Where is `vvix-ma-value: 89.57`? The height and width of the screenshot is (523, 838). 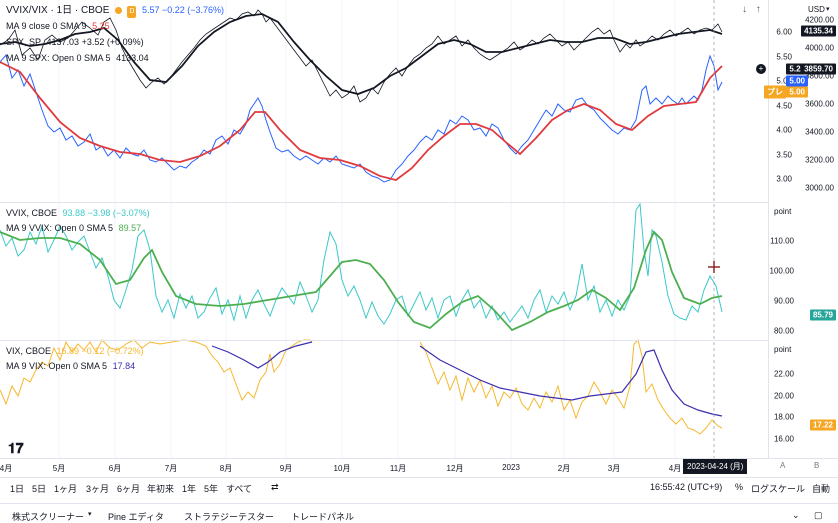
vvix-ma-value: 89.57 is located at coordinates (130, 228).